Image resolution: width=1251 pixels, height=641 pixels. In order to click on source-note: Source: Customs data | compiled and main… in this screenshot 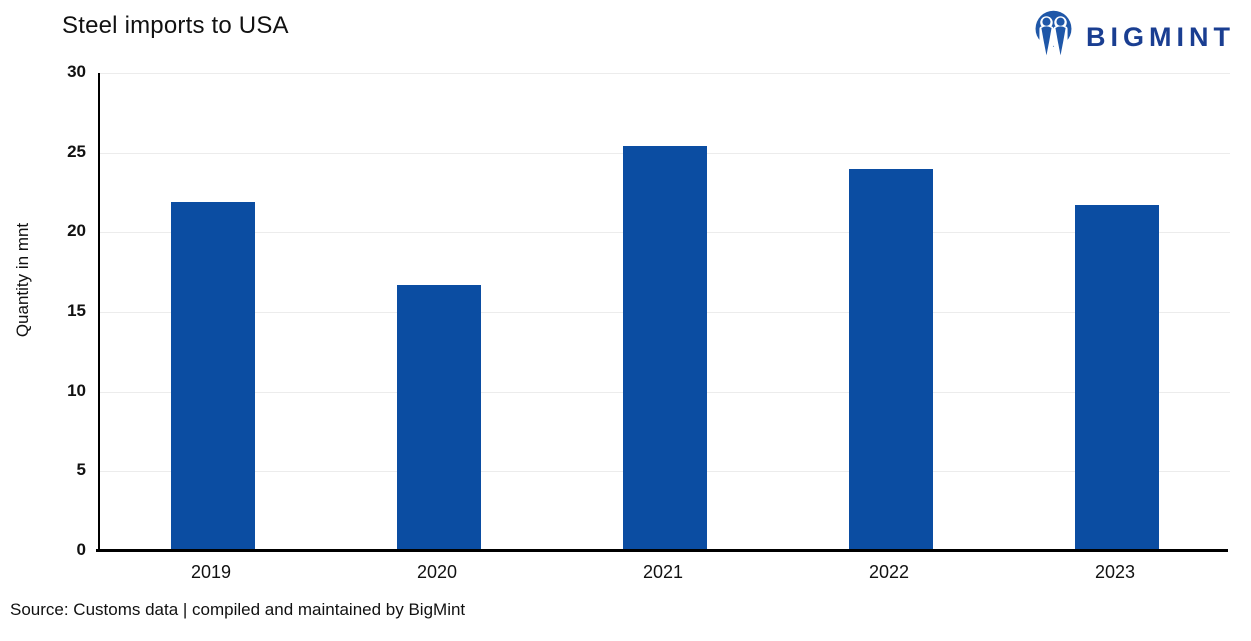, I will do `click(238, 609)`.